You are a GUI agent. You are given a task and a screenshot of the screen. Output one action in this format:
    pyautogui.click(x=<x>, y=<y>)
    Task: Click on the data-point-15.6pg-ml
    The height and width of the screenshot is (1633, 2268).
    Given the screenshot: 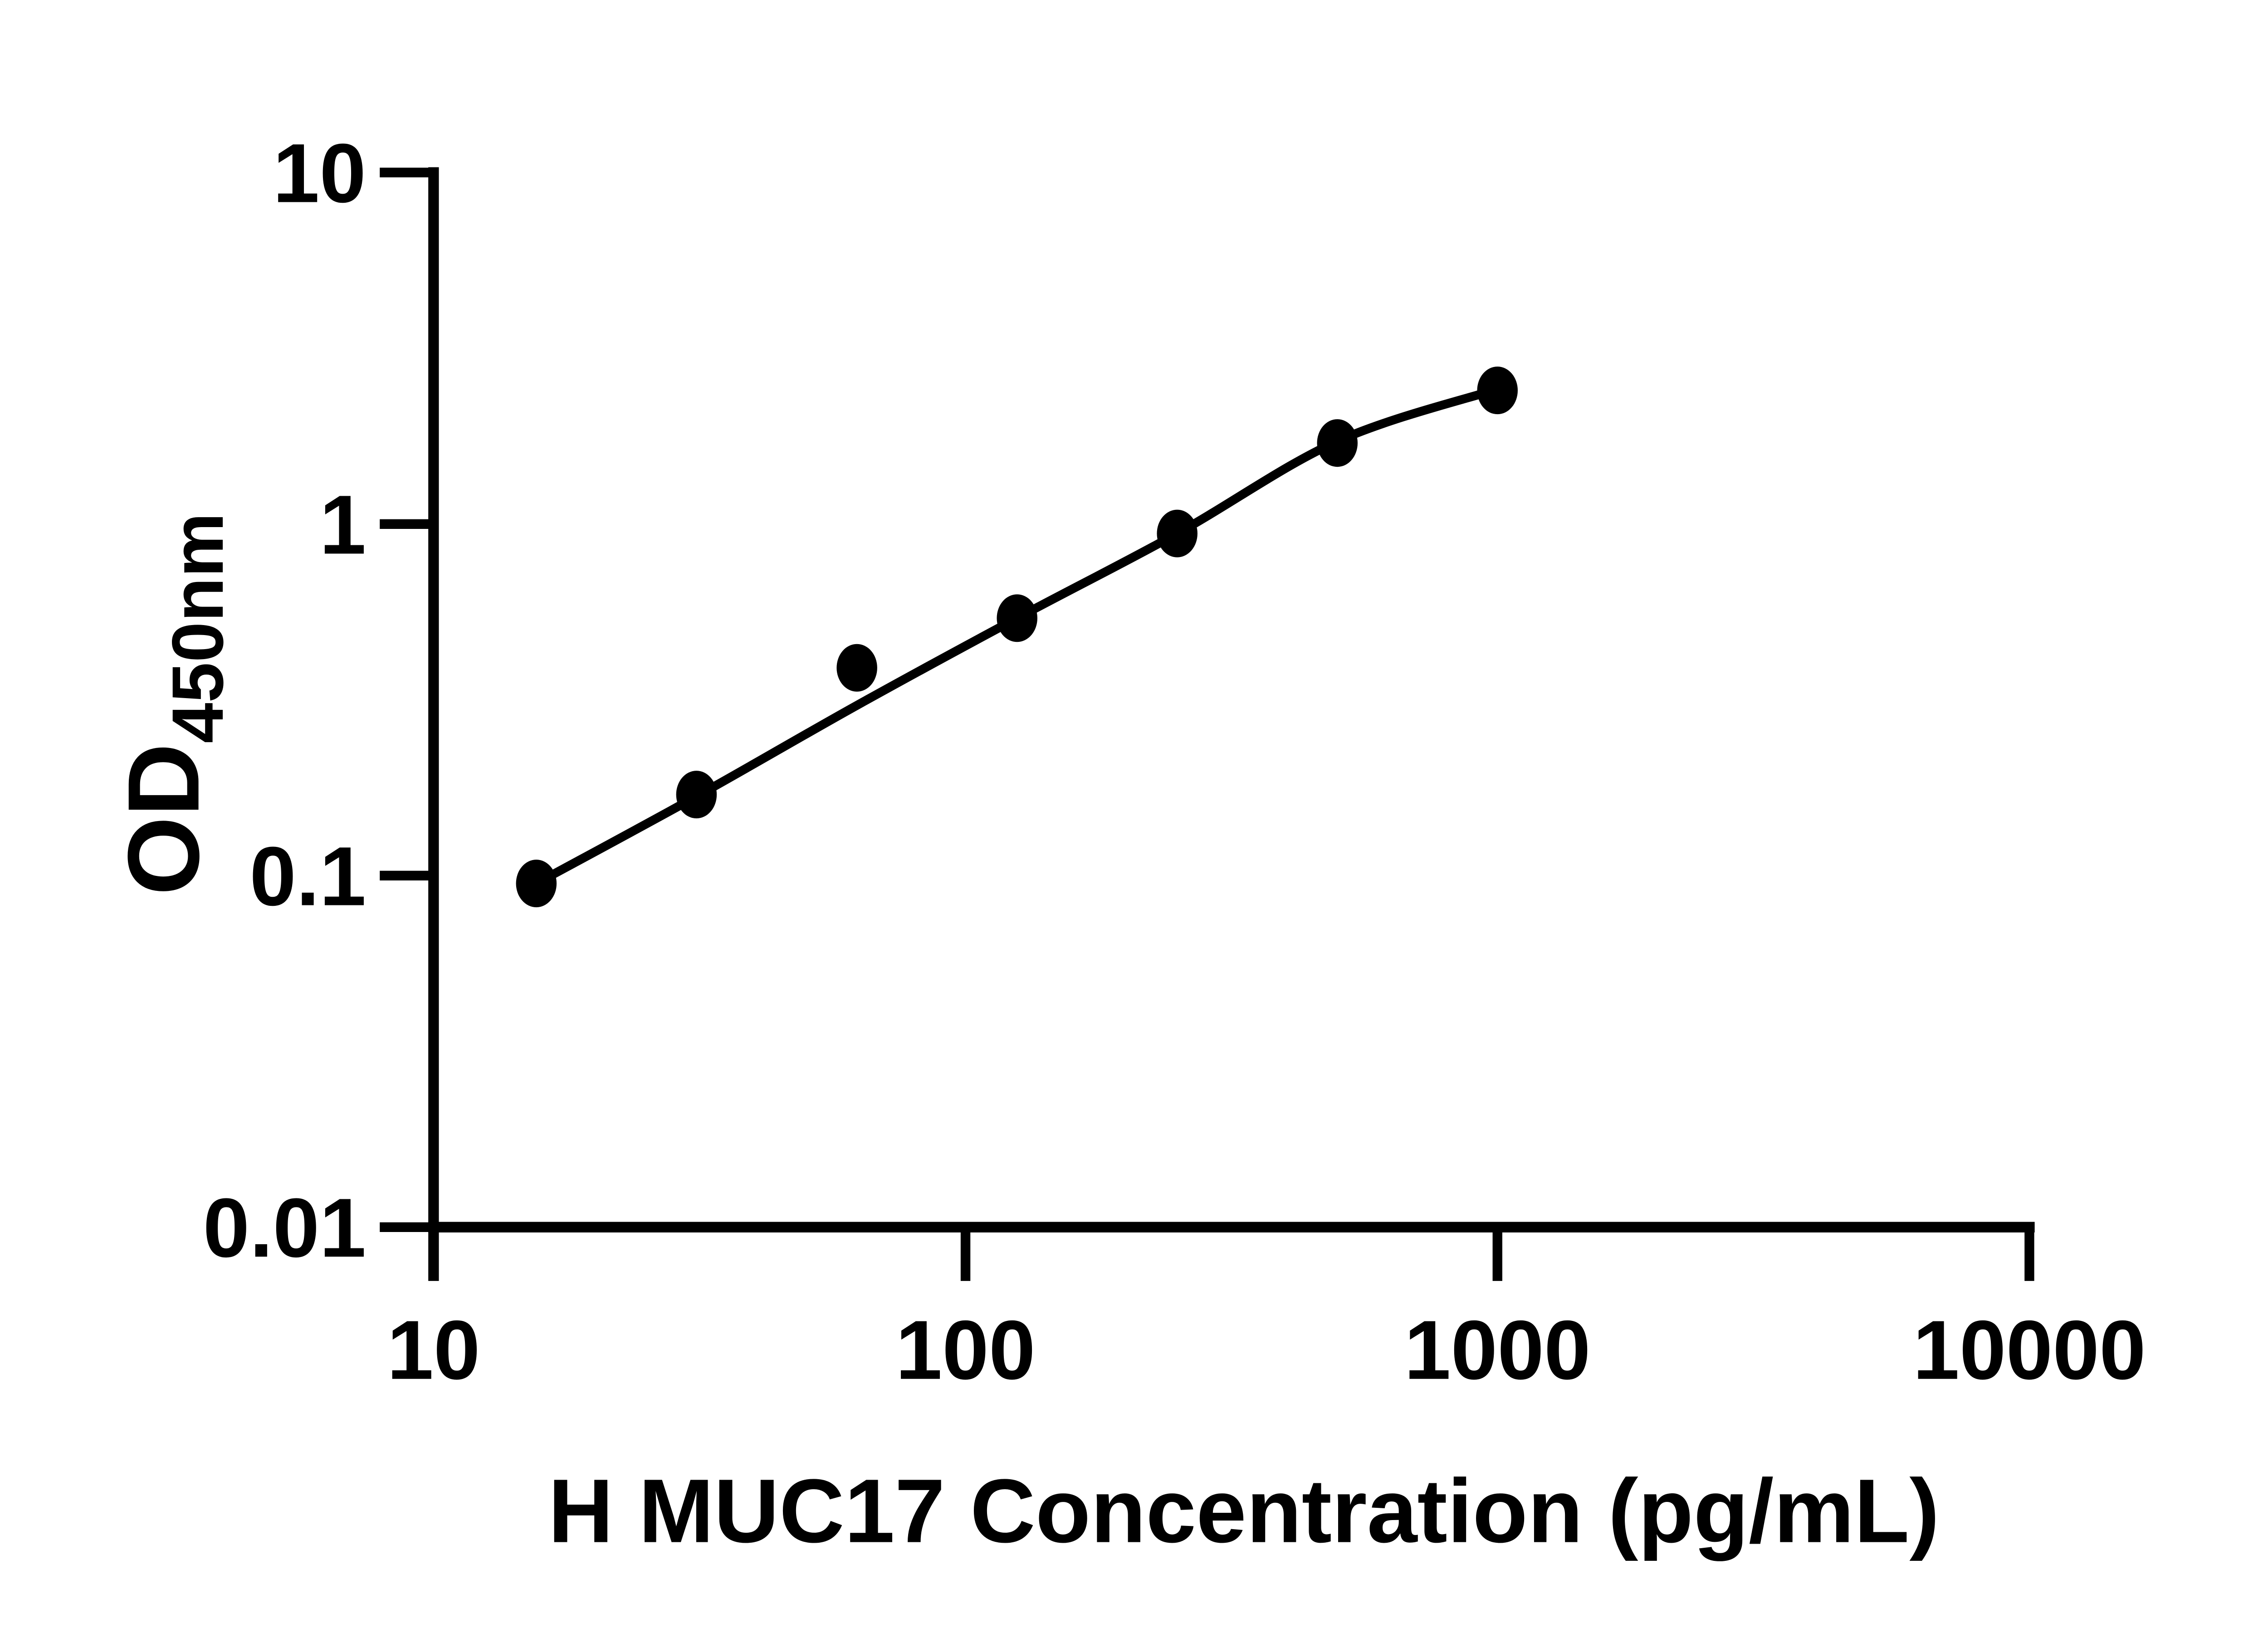 What is the action you would take?
    pyautogui.click(x=536, y=884)
    